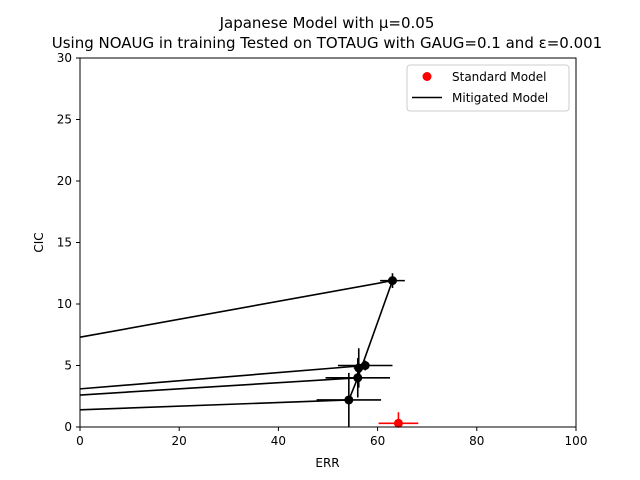 The image size is (640, 480). What do you see at coordinates (68, 366) in the screenshot?
I see `y-tick-label: 5` at bounding box center [68, 366].